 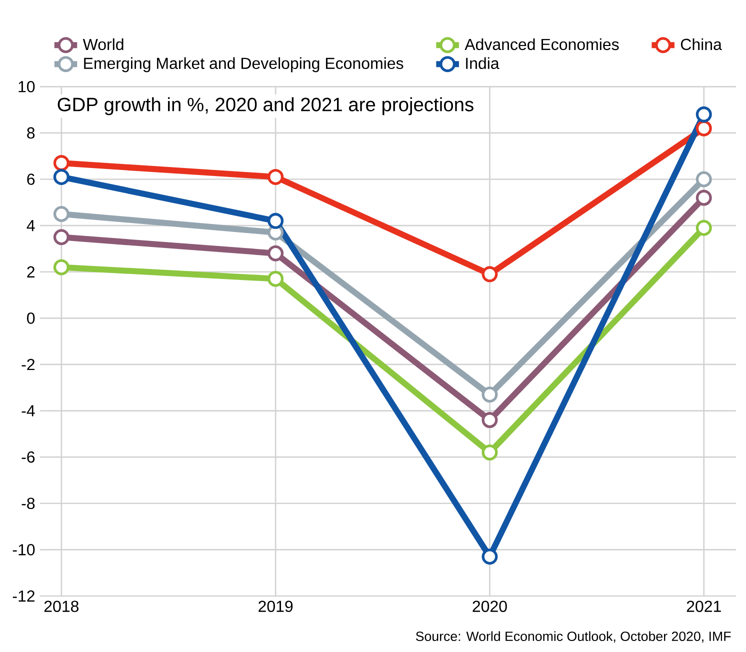 What do you see at coordinates (31, 179) in the screenshot?
I see `y-tick-label: 6` at bounding box center [31, 179].